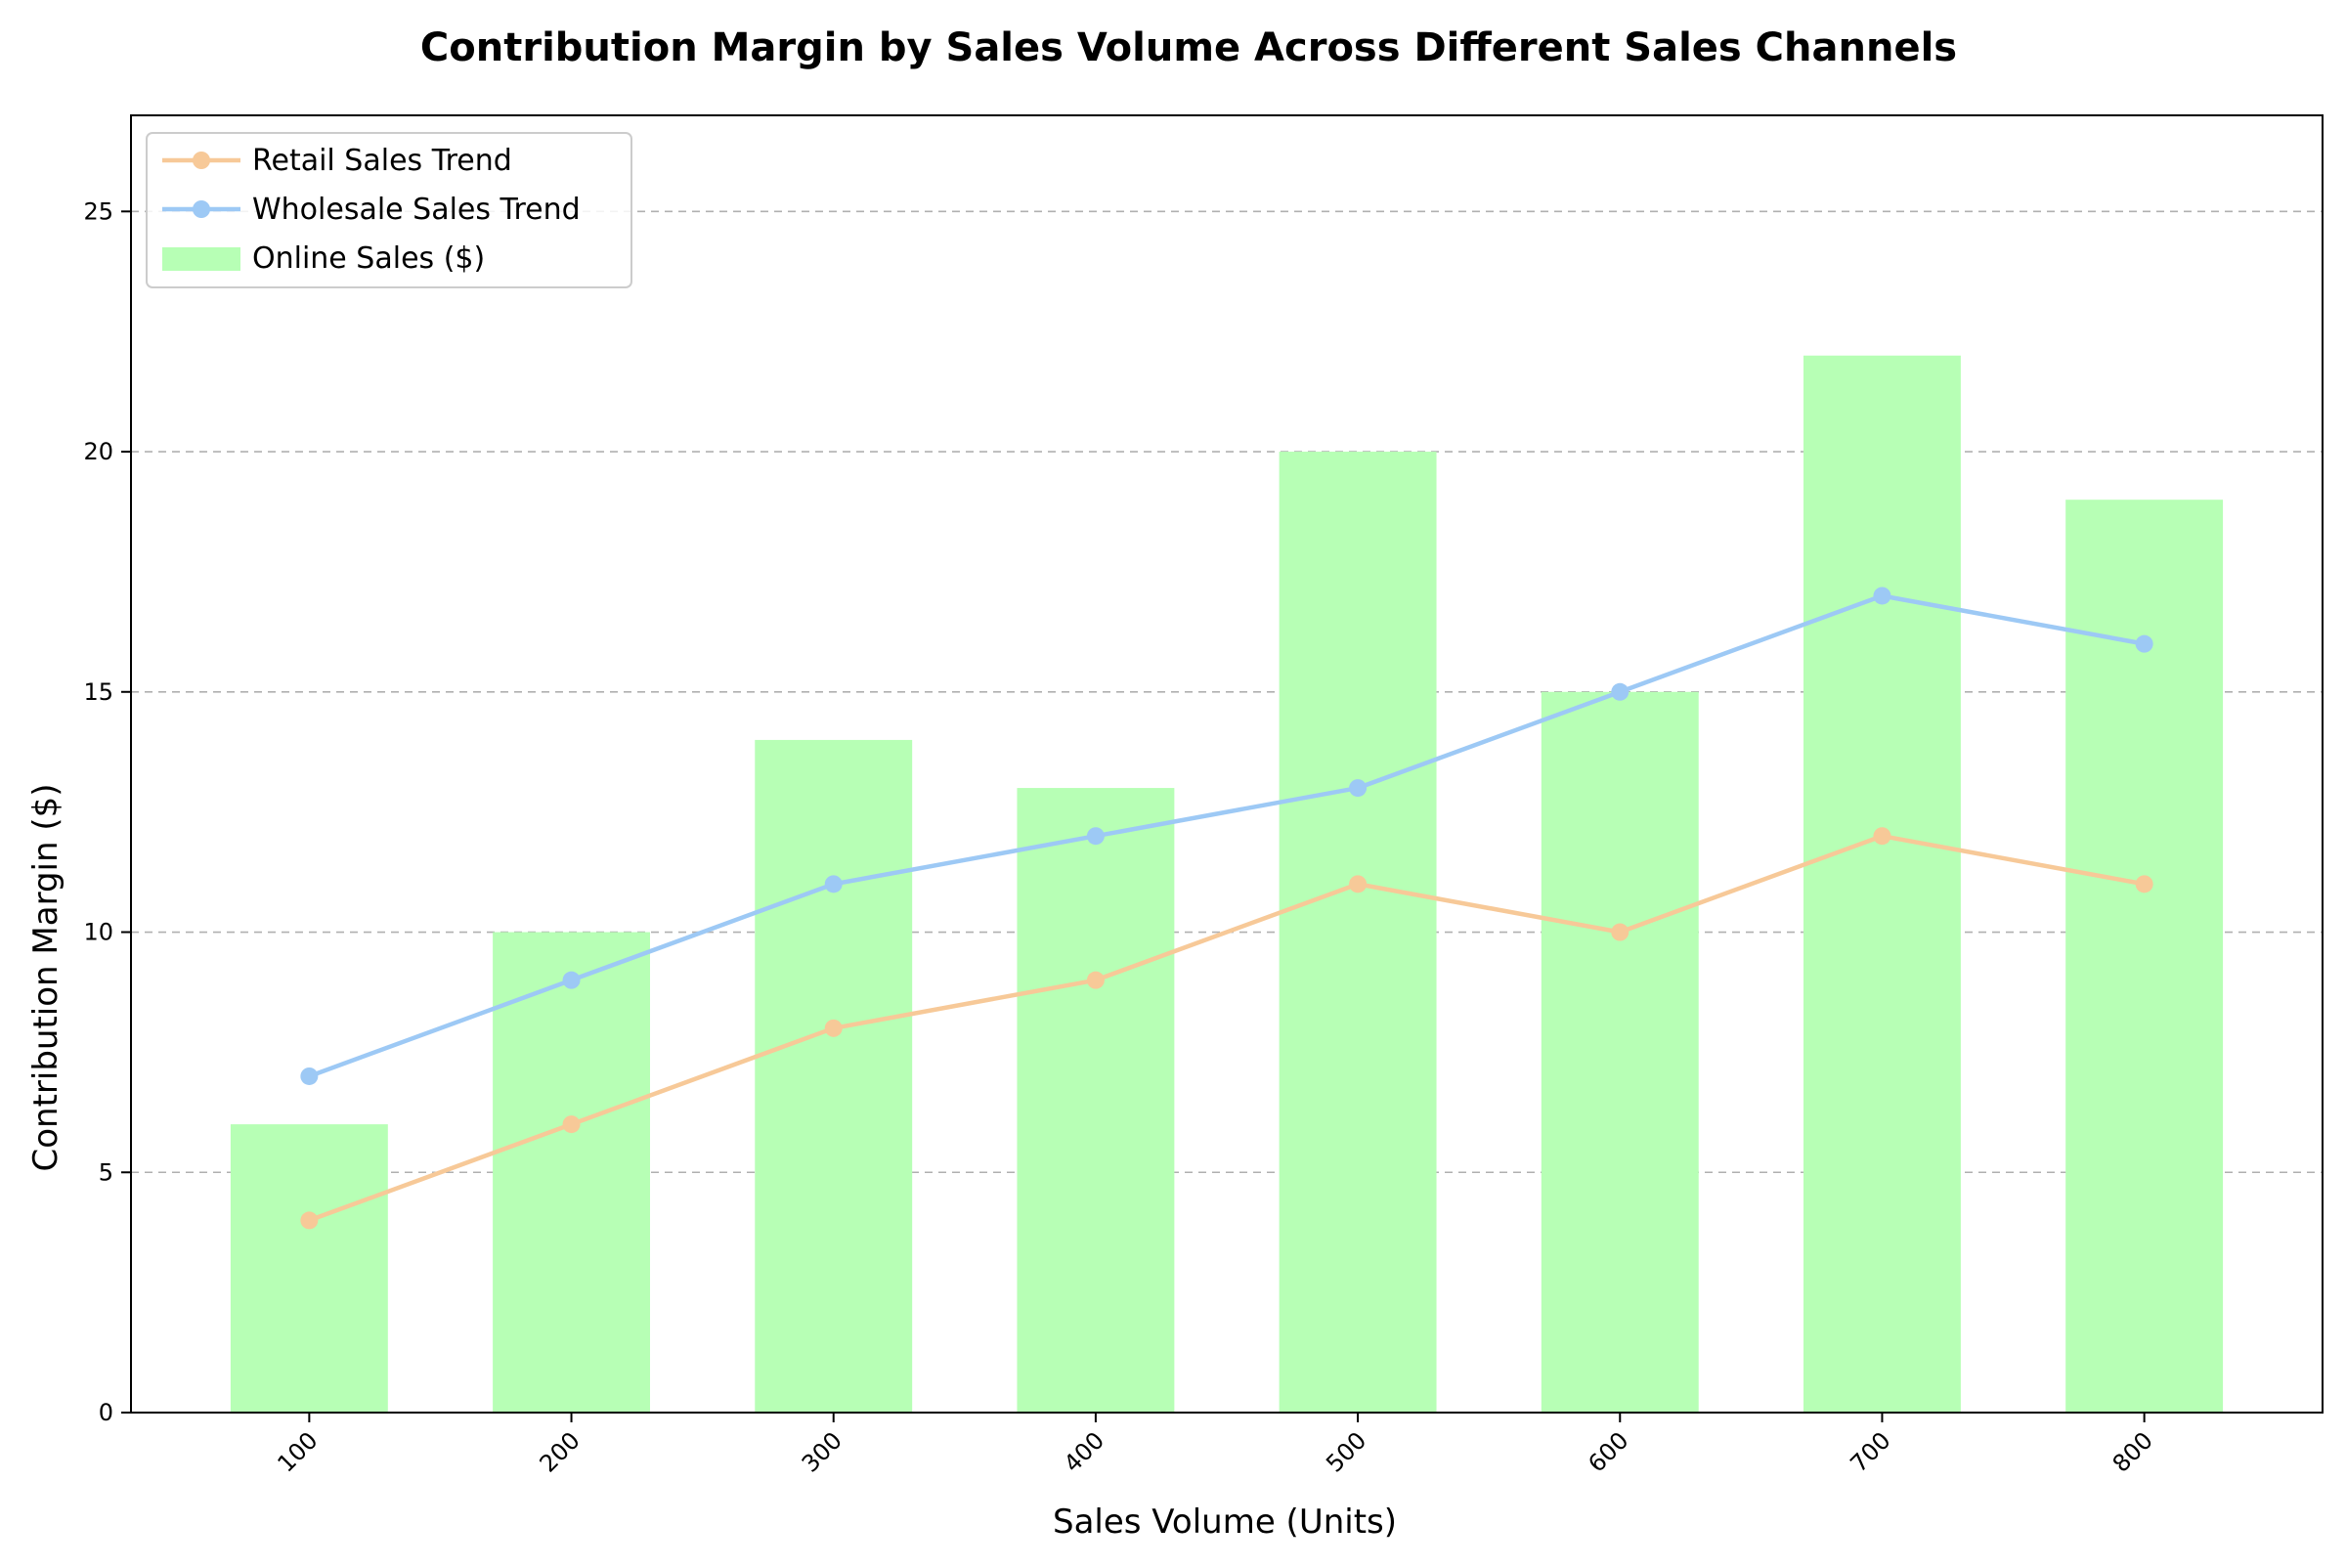  I want to click on y-tick-label: 5, so click(106, 1172).